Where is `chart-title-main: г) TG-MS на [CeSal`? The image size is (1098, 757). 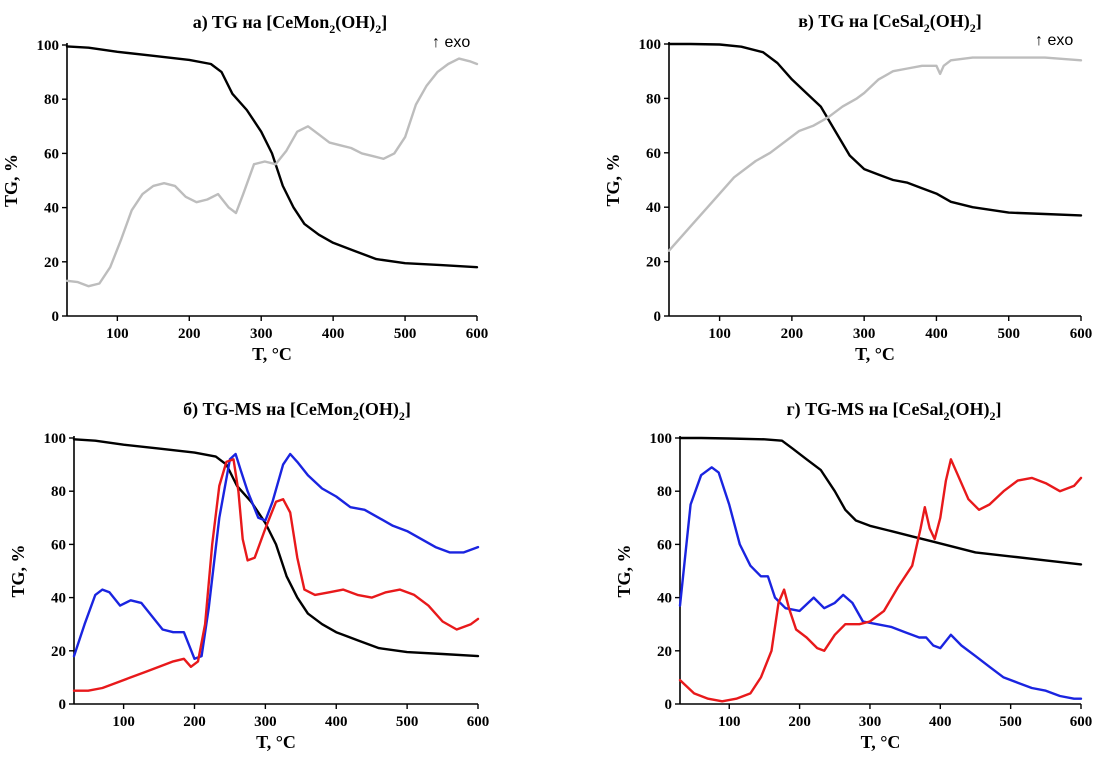
chart-title-main: г) TG-MS на [CeSal is located at coordinates (864, 409).